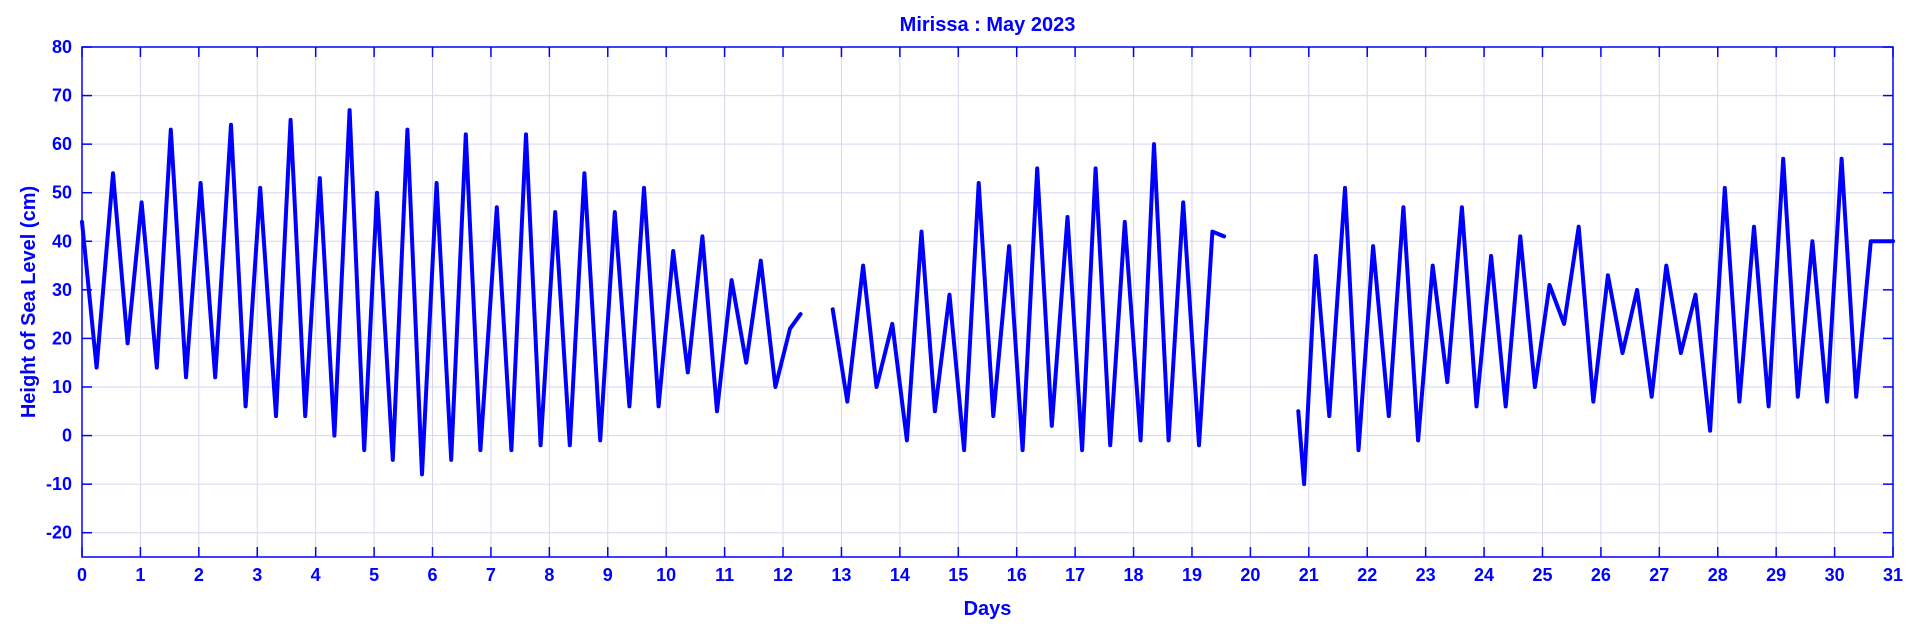 Image resolution: width=1920 pixels, height=626 pixels. Describe the element at coordinates (59, 484) in the screenshot. I see `y-tick-label: -10` at that location.